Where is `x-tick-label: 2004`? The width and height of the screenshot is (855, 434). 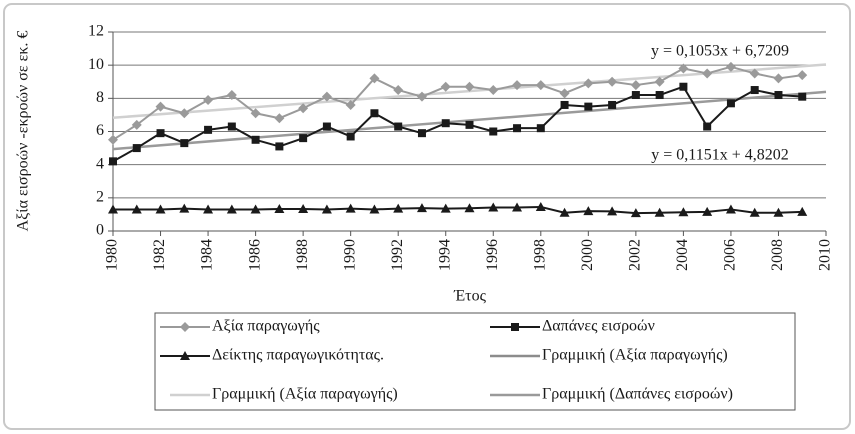
x-tick-label: 2004 is located at coordinates (682, 255).